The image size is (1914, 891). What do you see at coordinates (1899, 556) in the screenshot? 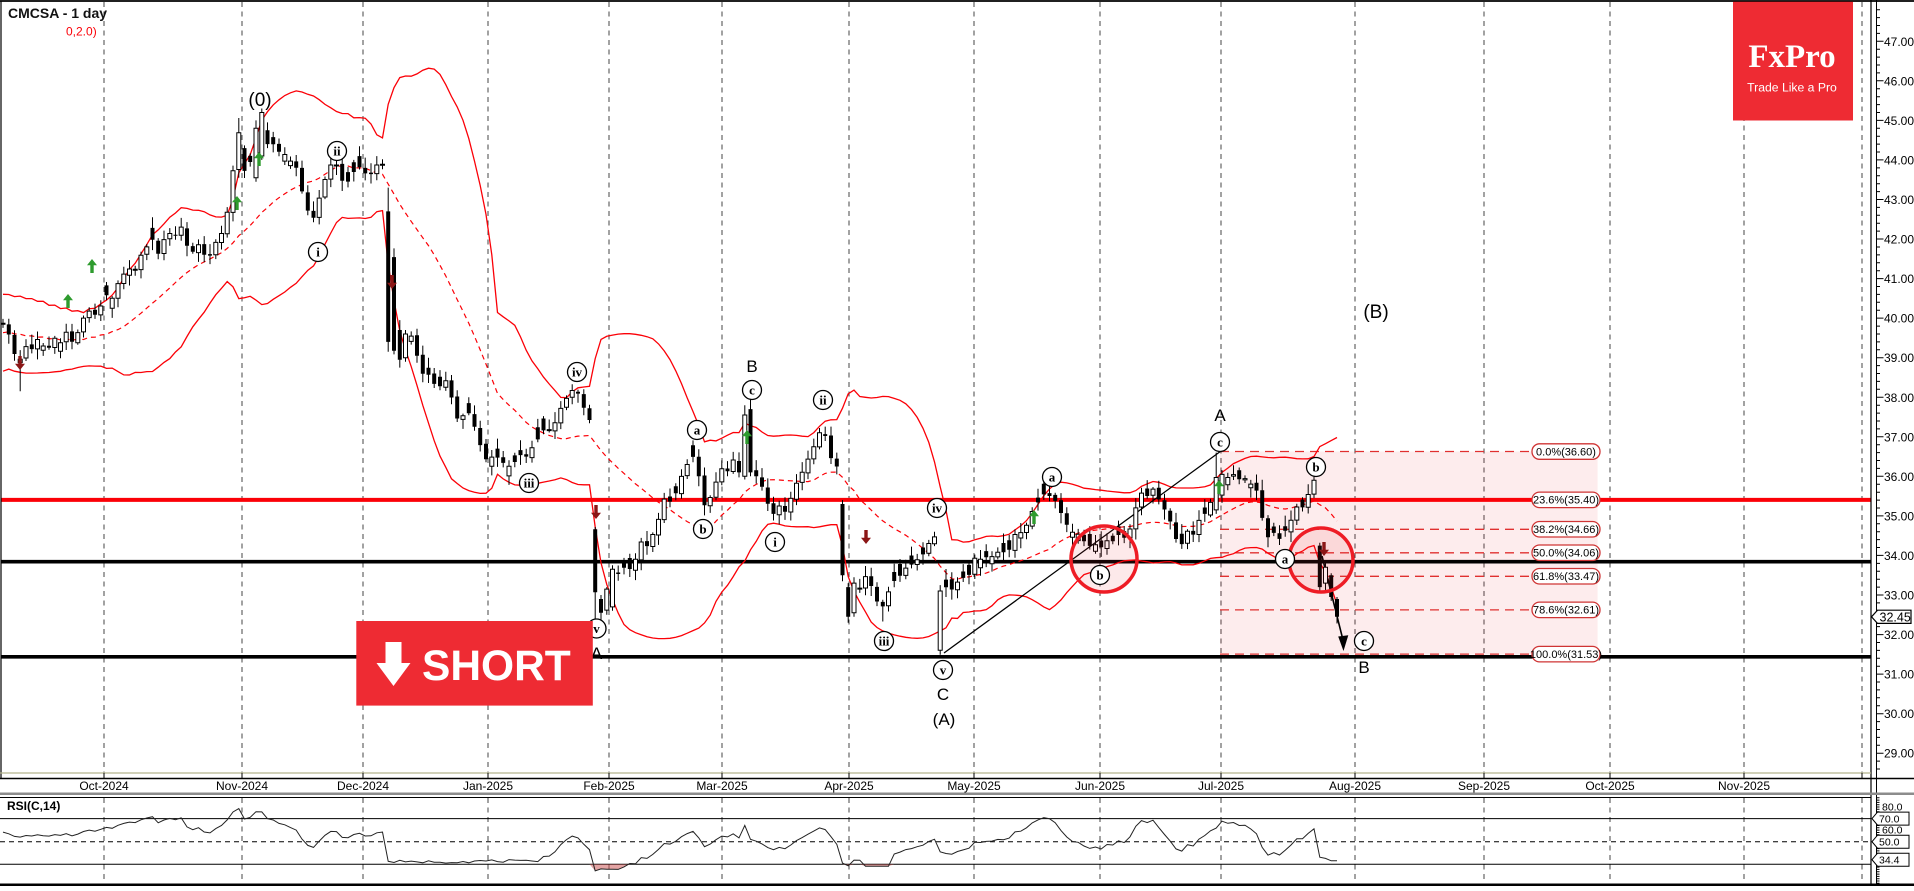
I see `svg-text: 34.00` at bounding box center [1899, 556].